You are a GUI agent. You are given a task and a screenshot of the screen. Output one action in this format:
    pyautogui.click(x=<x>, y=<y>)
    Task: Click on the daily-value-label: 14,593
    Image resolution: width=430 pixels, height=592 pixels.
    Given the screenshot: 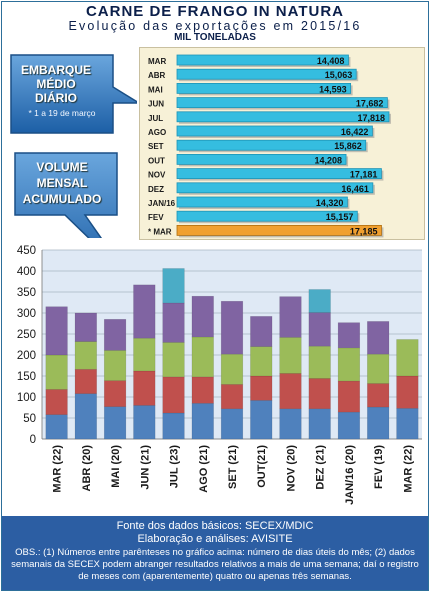 What is the action you would take?
    pyautogui.click(x=333, y=89)
    